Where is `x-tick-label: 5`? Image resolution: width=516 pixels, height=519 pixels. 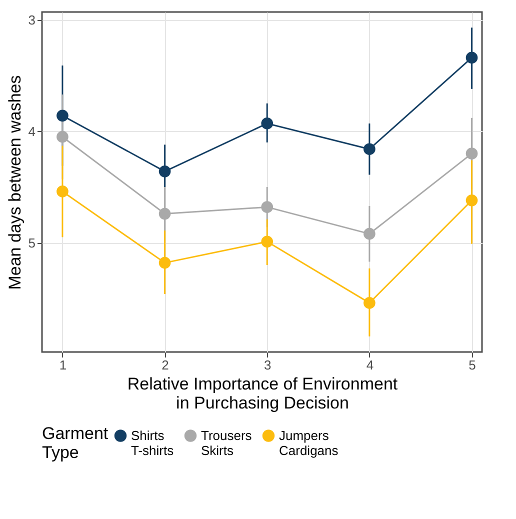 x-tick-label: 5 is located at coordinates (472, 365).